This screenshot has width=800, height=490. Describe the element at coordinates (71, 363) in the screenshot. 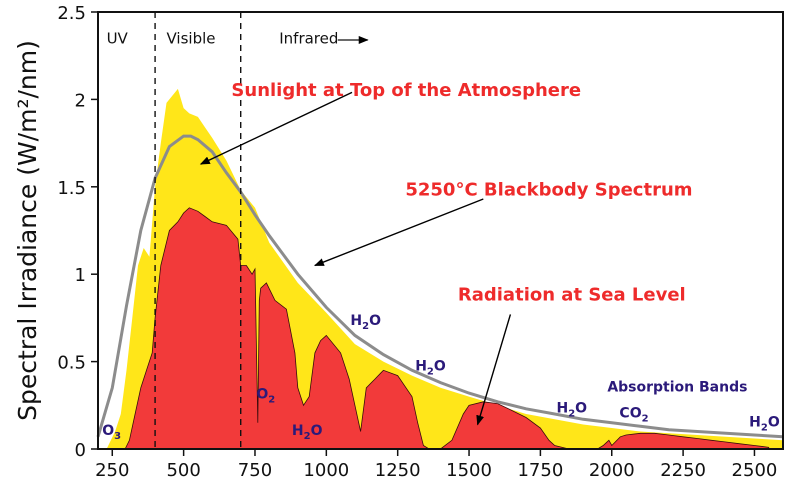

I see `y-tick-label: 0.5` at that location.